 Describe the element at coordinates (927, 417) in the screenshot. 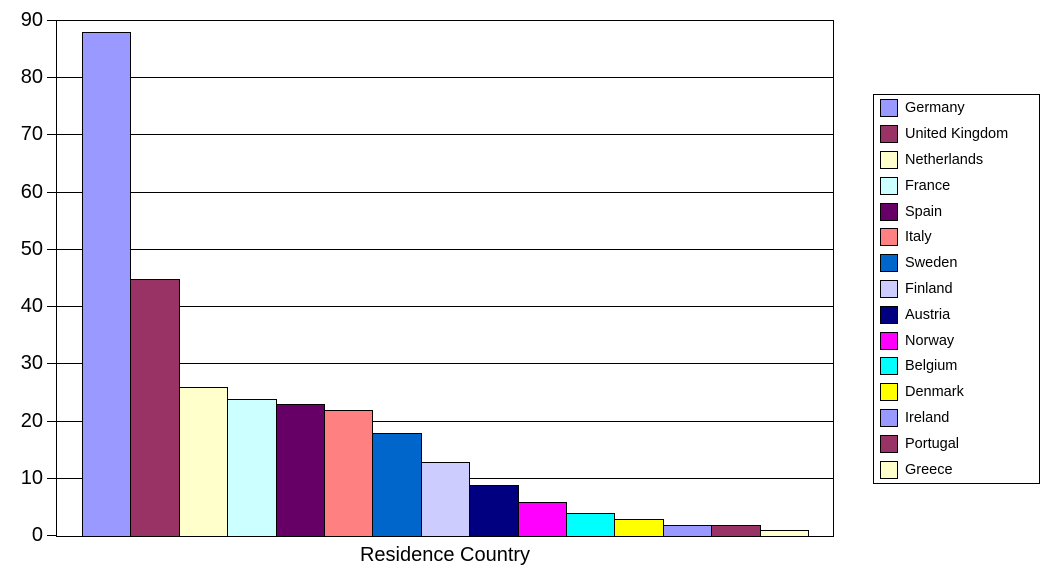

I see `legend-label: Ireland` at that location.